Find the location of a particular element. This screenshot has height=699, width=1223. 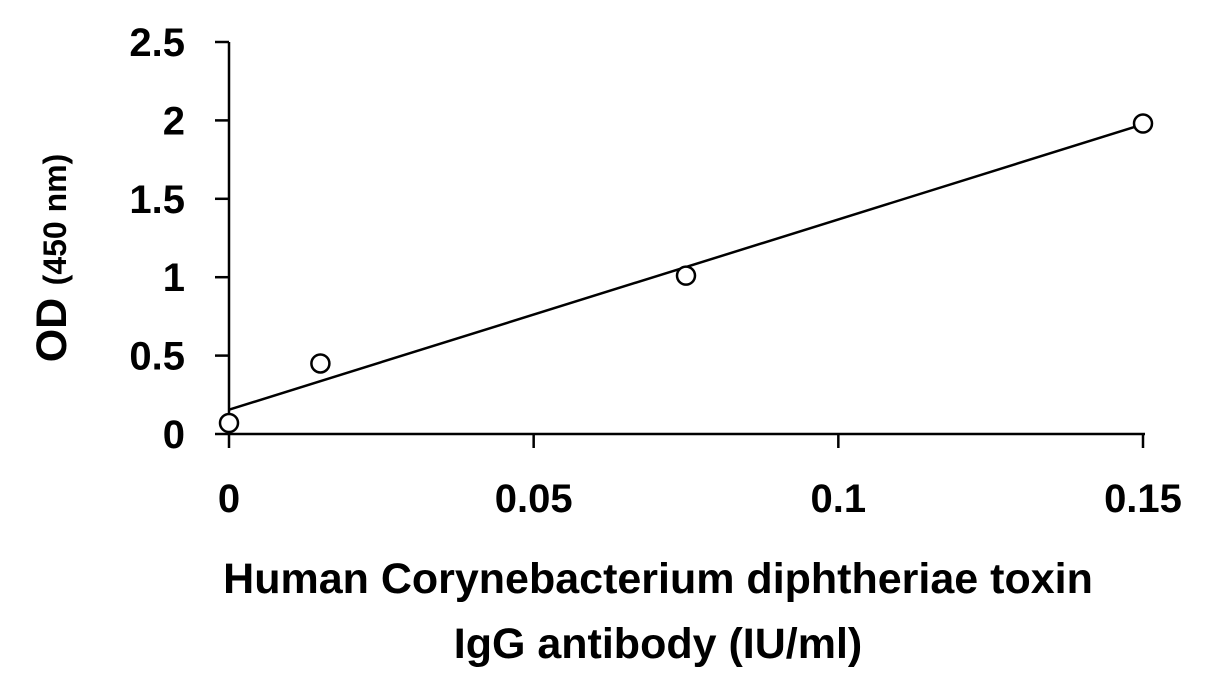

x-axis-title-line2: IgG antibody (IU/ml) is located at coordinates (658, 644).